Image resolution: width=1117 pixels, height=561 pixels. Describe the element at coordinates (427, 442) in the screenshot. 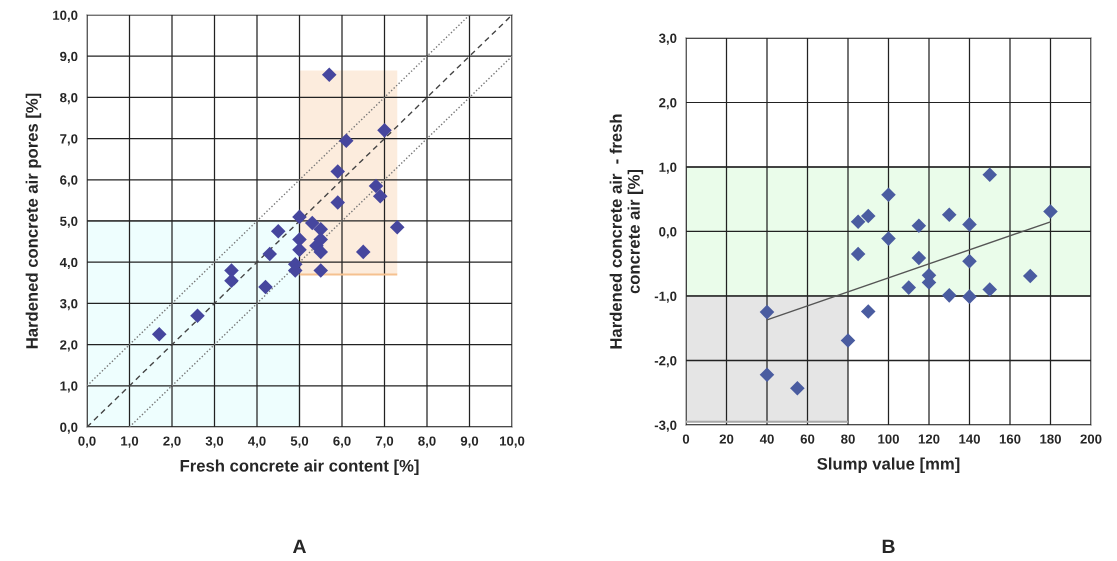

I see `x-tick-label: 8,0` at that location.